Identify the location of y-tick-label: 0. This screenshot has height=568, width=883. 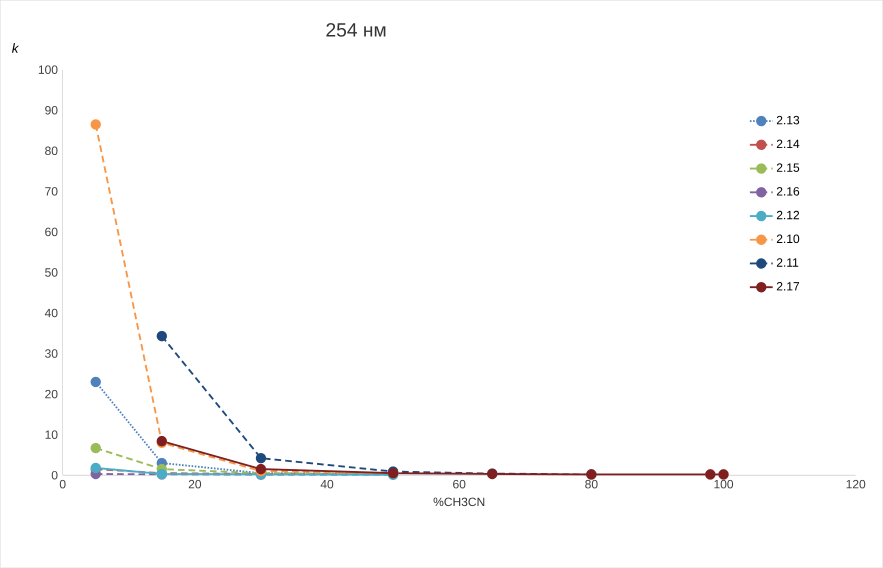
(55, 475).